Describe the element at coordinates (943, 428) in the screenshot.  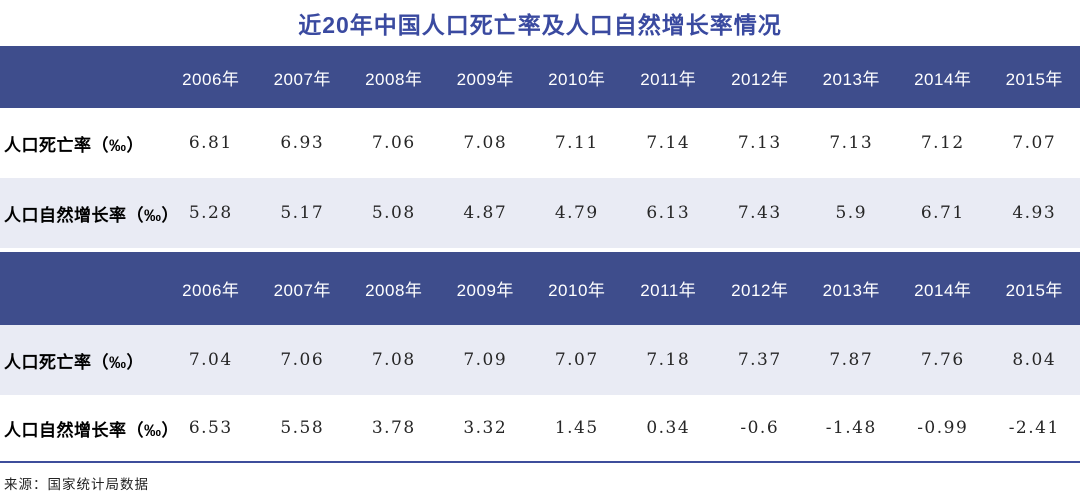
I see `value-cell: -0.99` at that location.